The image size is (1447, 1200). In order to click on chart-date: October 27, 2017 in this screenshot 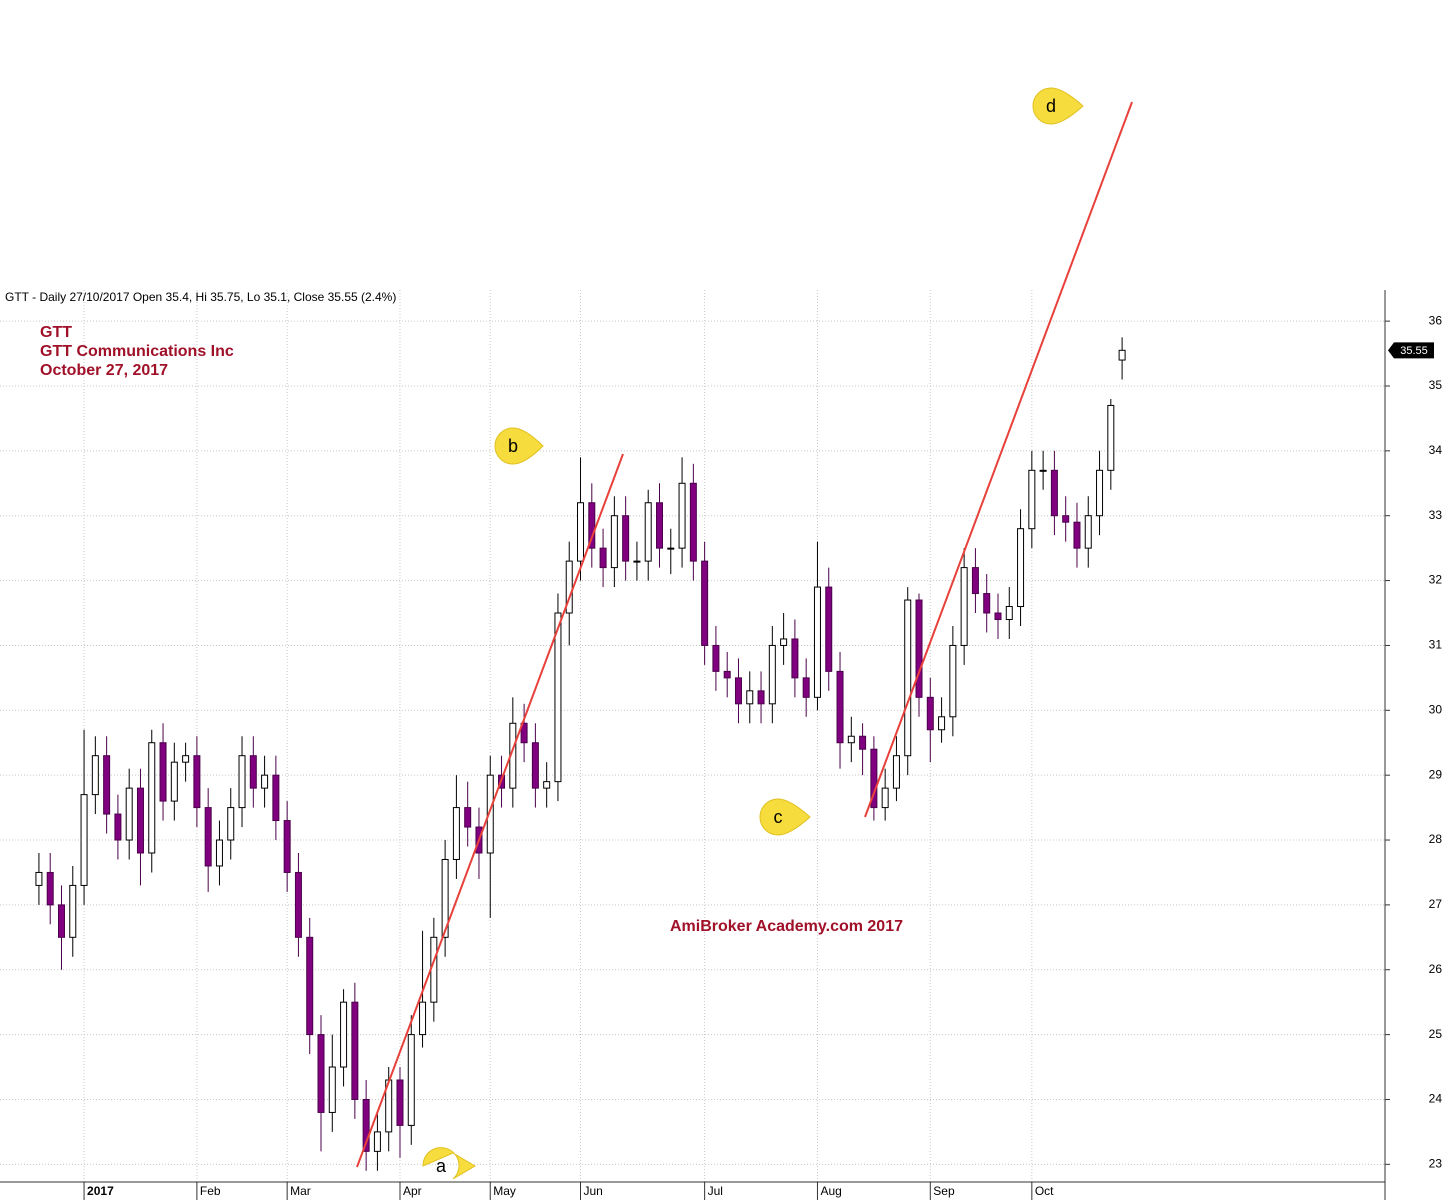, I will do `click(104, 370)`.